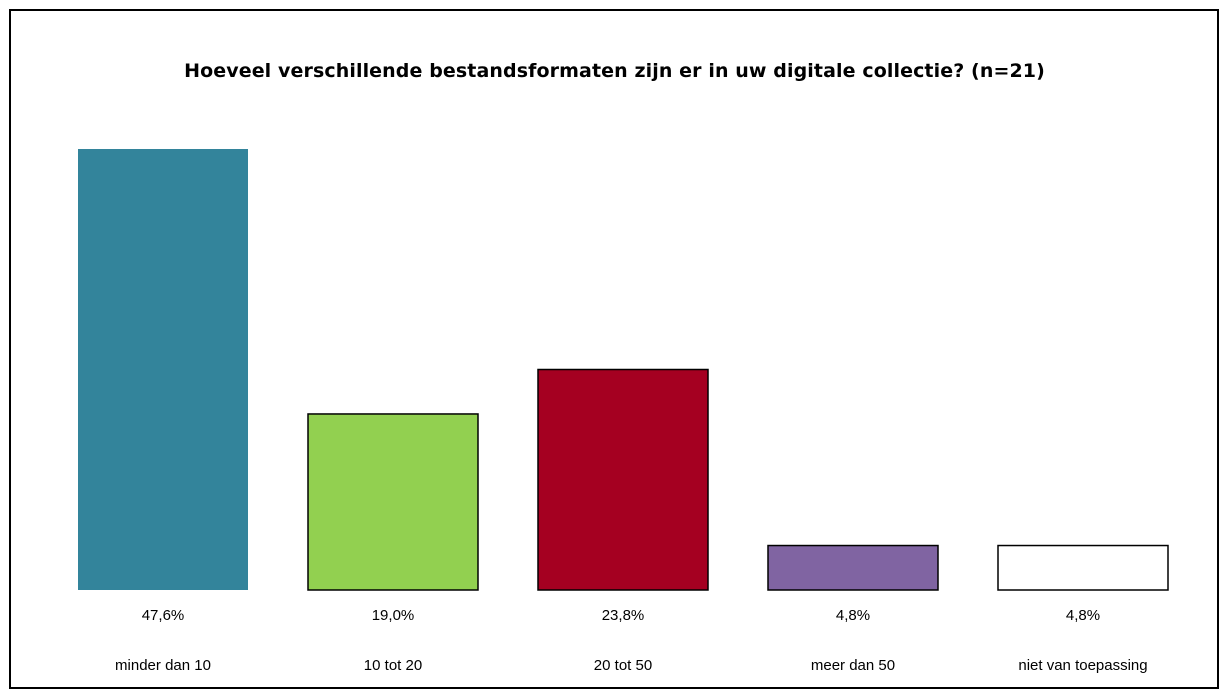 Image resolution: width=1229 pixels, height=689 pixels. What do you see at coordinates (163, 615) in the screenshot?
I see `value-label-minder-dan-10: 47,6%` at bounding box center [163, 615].